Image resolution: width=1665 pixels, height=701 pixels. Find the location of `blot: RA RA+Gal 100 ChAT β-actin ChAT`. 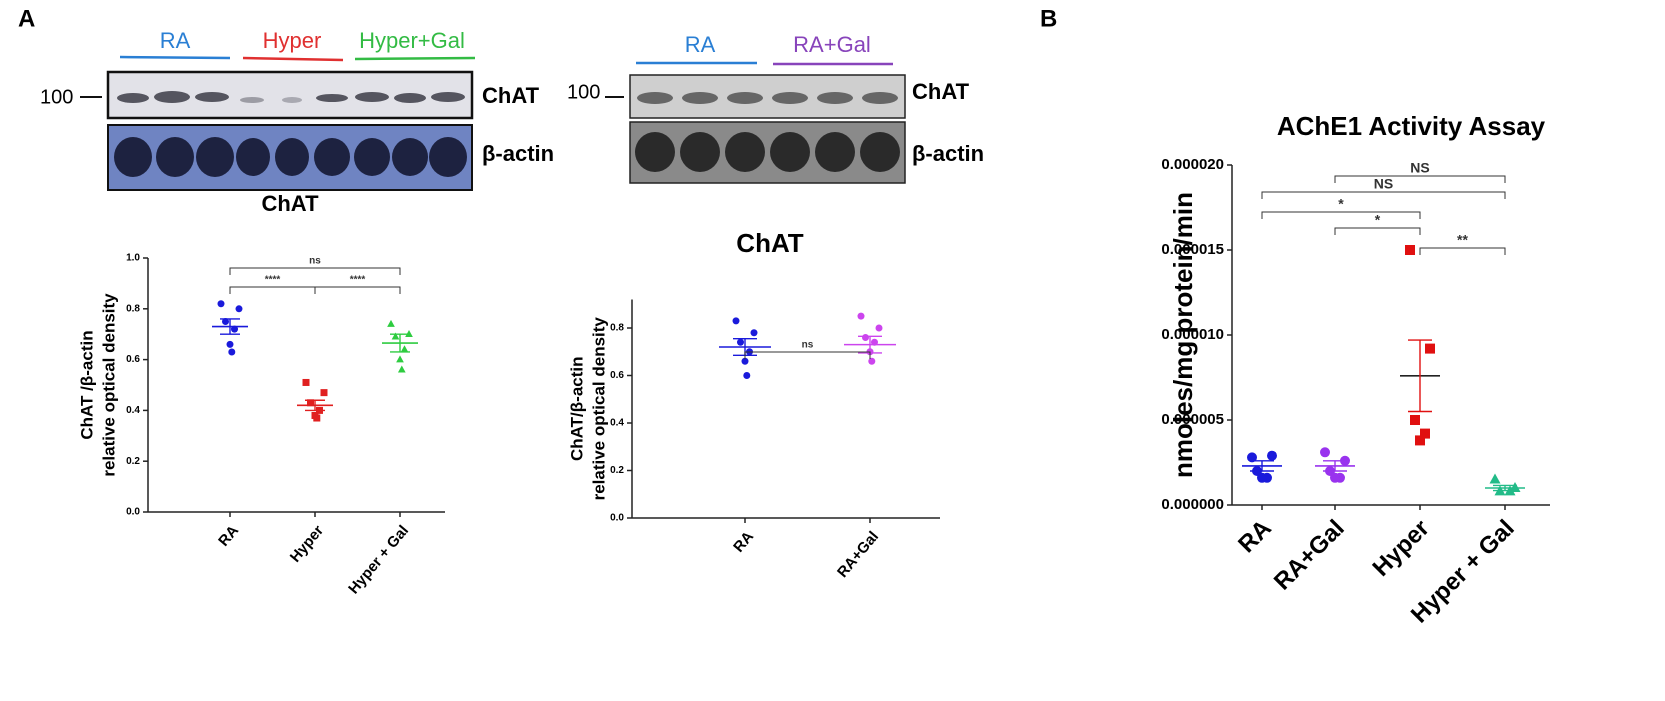

blot: RA RA+Gal 100 ChAT β-actin ChAT is located at coordinates (775, 145).